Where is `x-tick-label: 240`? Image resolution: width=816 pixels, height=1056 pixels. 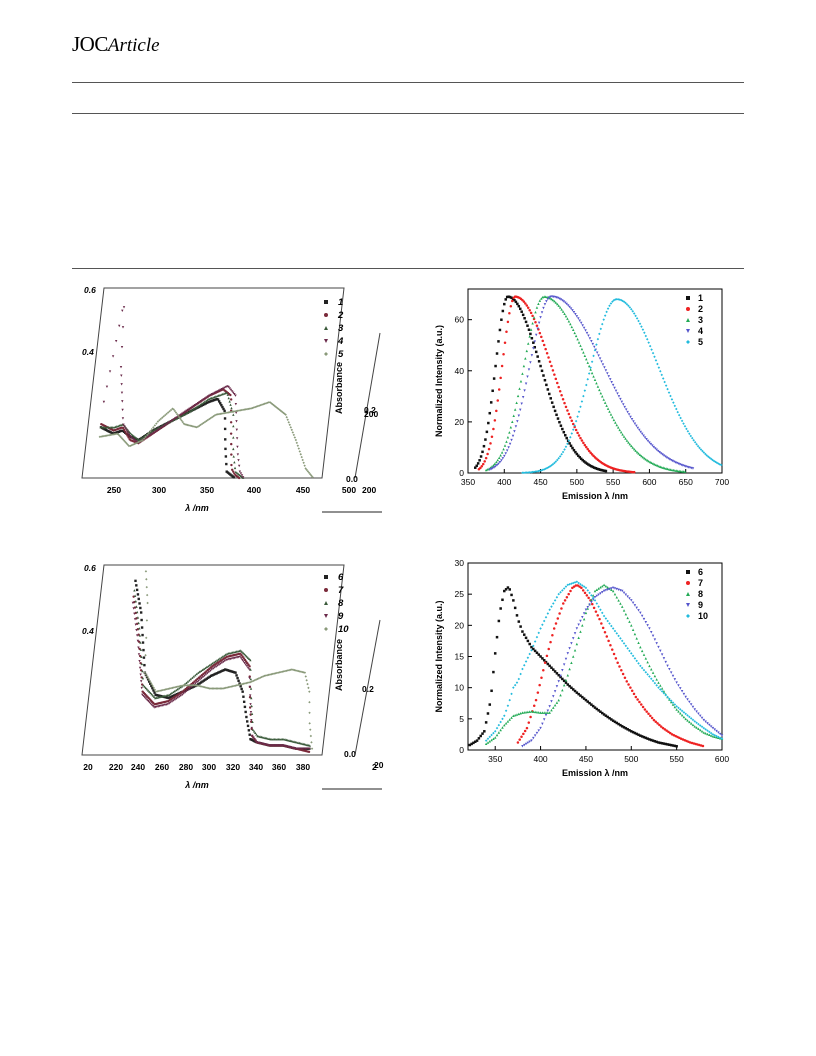 x-tick-label: 240 is located at coordinates (138, 767).